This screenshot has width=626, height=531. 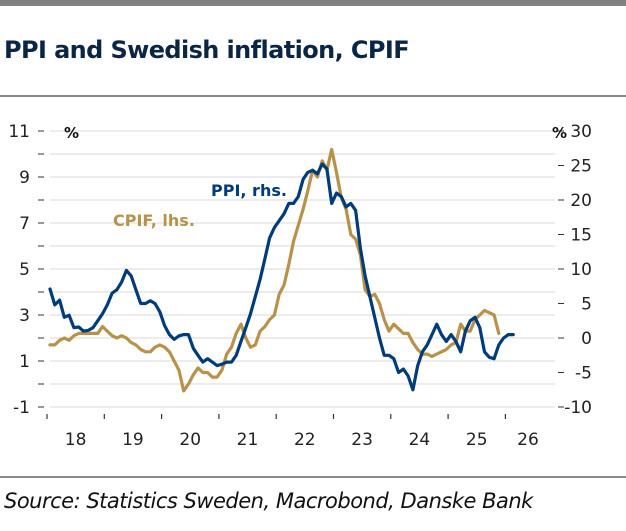 I want to click on x-tick-label: 24, so click(x=420, y=440).